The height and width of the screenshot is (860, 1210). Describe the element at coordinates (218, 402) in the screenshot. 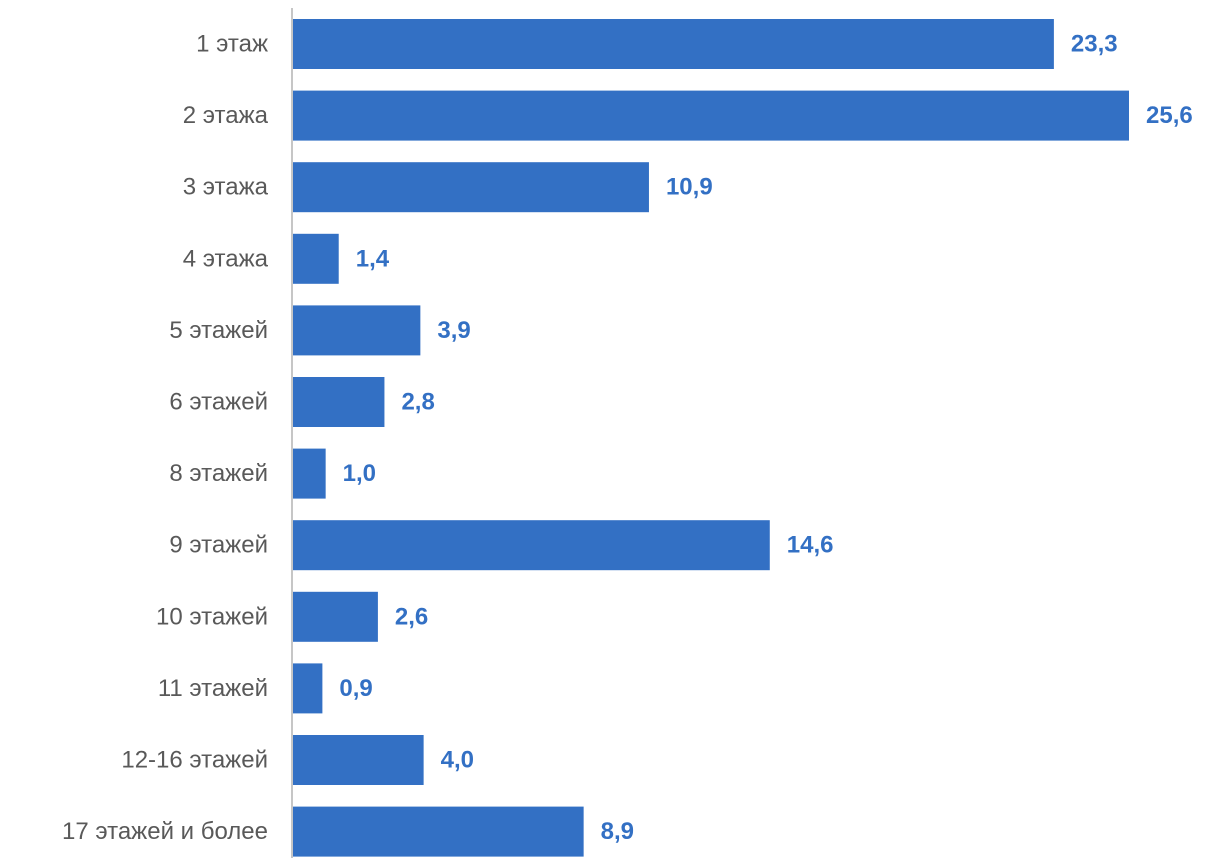

I see `category-label: 6 этажей` at that location.